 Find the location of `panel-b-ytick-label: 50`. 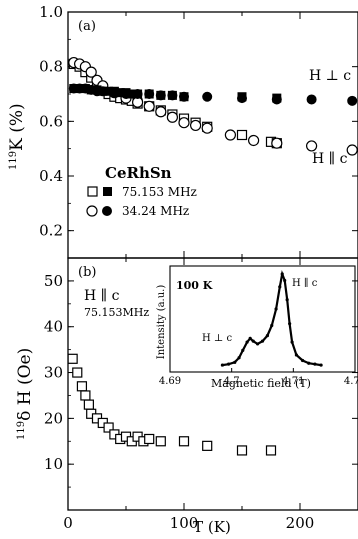

panel-b-ytick-label: 50 is located at coordinates (53, 281).